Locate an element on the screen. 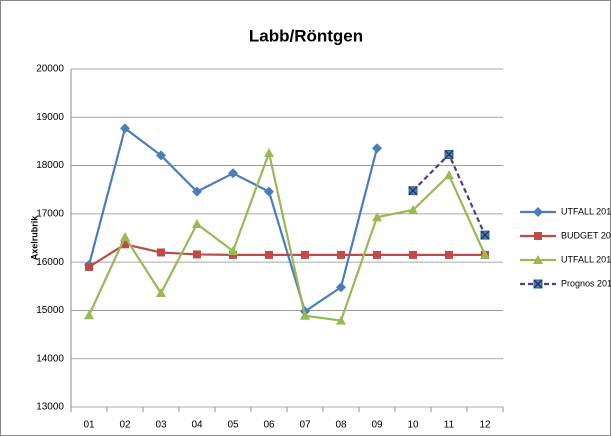  x-tick-label: 03 is located at coordinates (161, 425).